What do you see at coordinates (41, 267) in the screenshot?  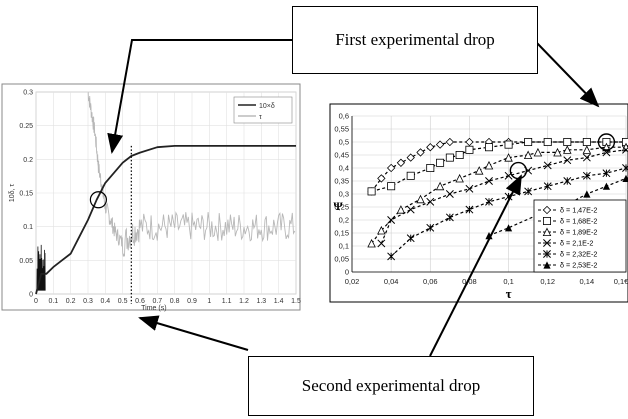 I see `left-initial-spikes` at bounding box center [41, 267].